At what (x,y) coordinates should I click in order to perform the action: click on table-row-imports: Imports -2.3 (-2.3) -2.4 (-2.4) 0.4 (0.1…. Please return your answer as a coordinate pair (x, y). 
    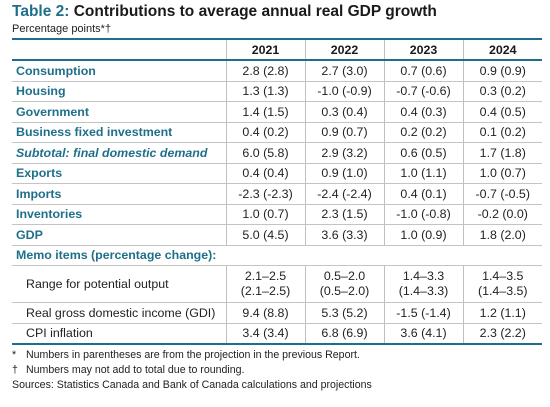
    Looking at the image, I should click on (277, 194).